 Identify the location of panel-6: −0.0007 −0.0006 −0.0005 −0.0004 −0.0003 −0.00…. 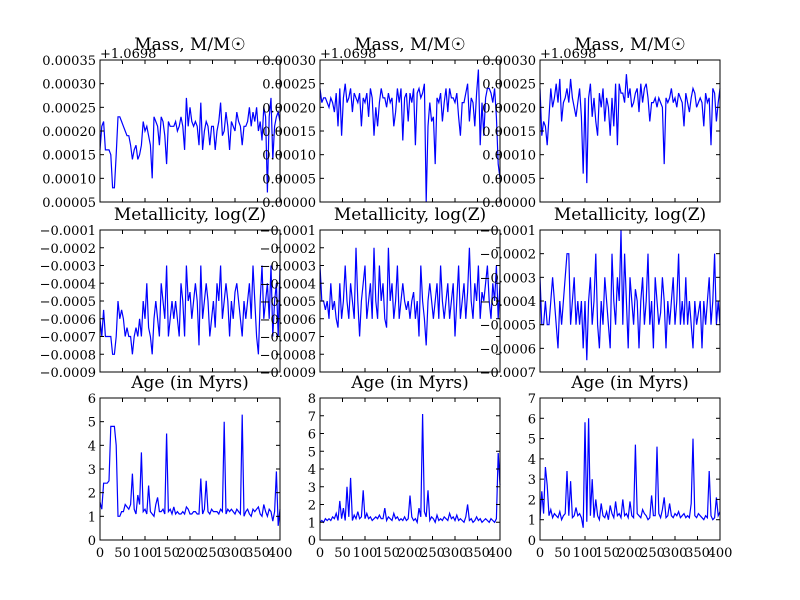
(600, 293).